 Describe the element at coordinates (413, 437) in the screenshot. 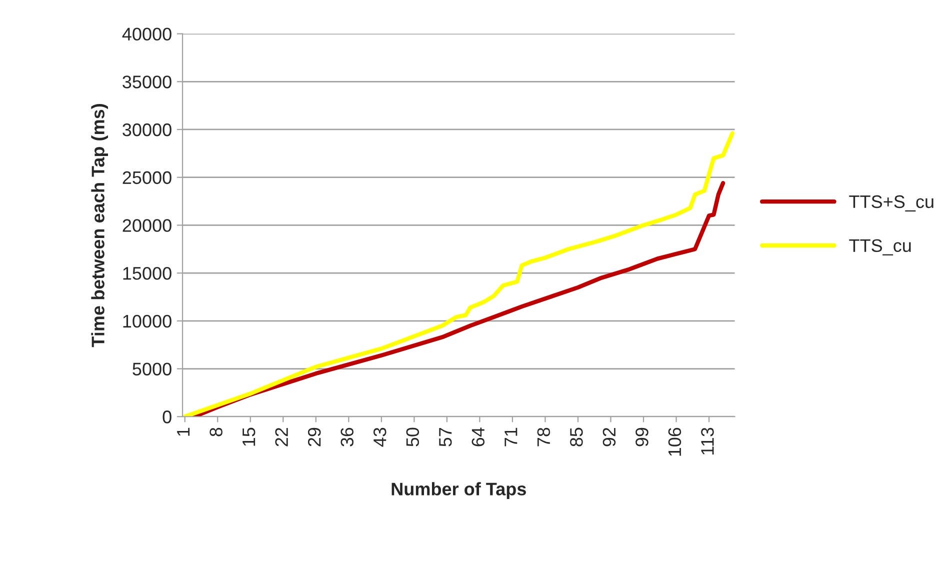

I see `x-tick-label: 50` at that location.